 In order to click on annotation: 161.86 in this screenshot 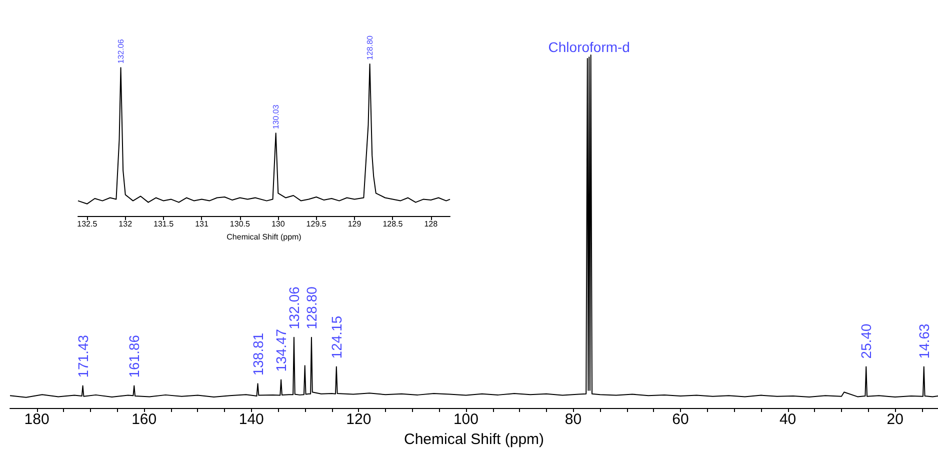, I will do `click(134, 356)`.